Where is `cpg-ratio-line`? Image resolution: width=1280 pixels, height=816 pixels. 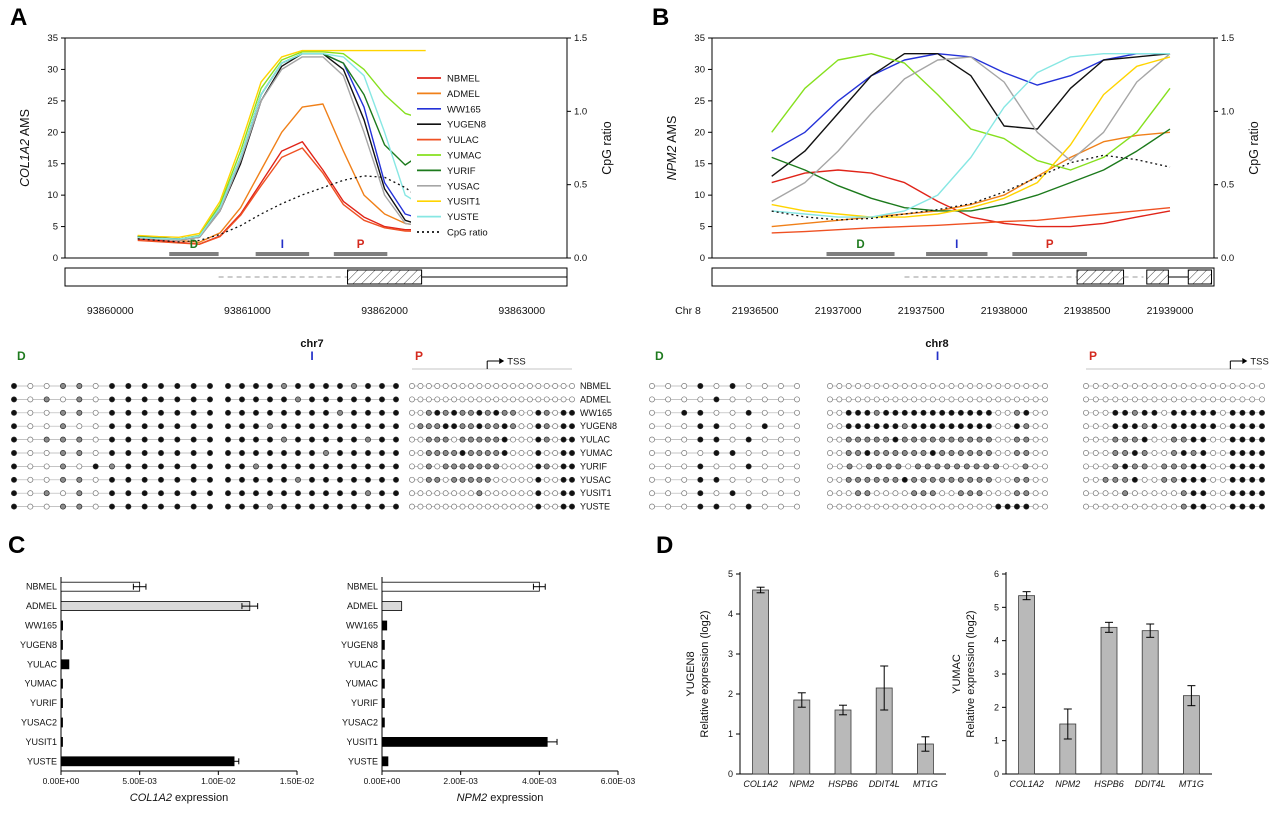 cpg-ratio-line is located at coordinates (971, 187).